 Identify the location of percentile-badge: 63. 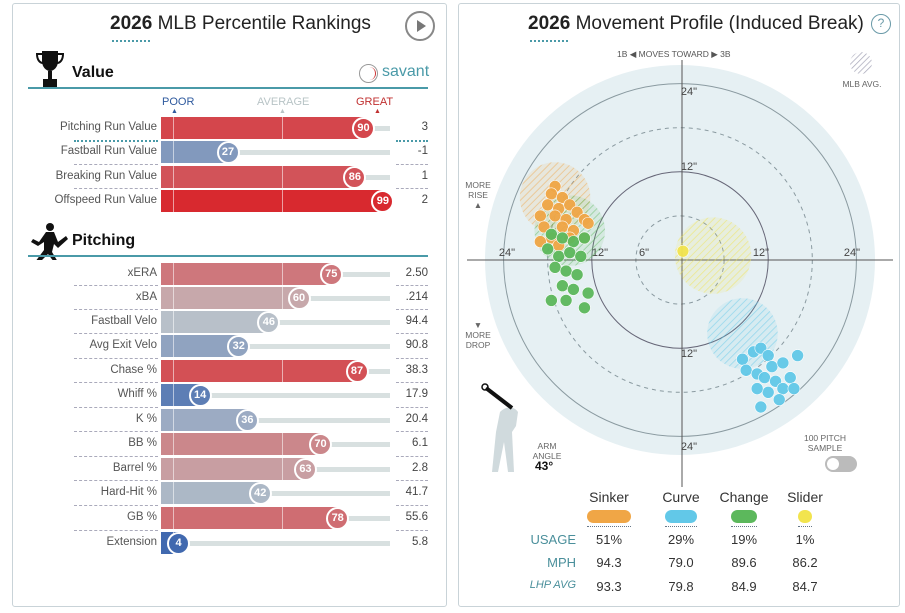
(305, 469).